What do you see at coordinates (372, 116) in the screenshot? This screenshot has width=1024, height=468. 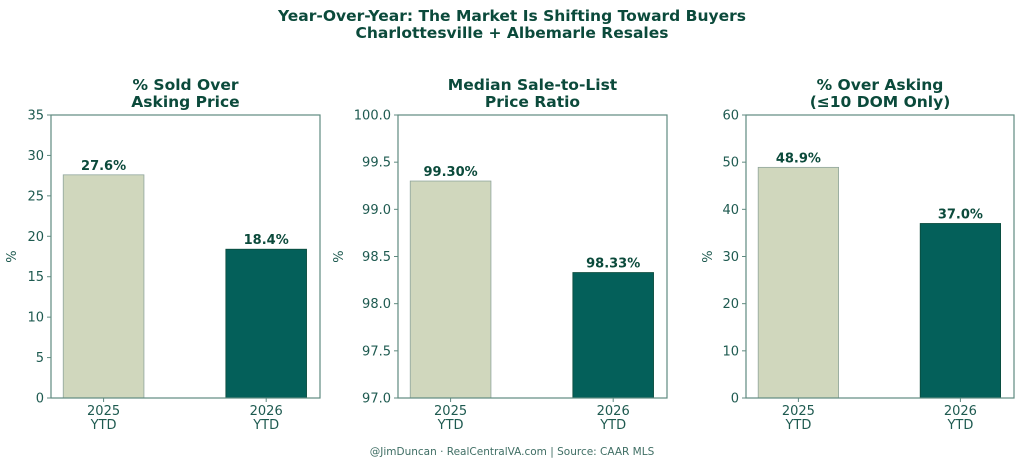 I see `y-tick-label: 100.0` at bounding box center [372, 116].